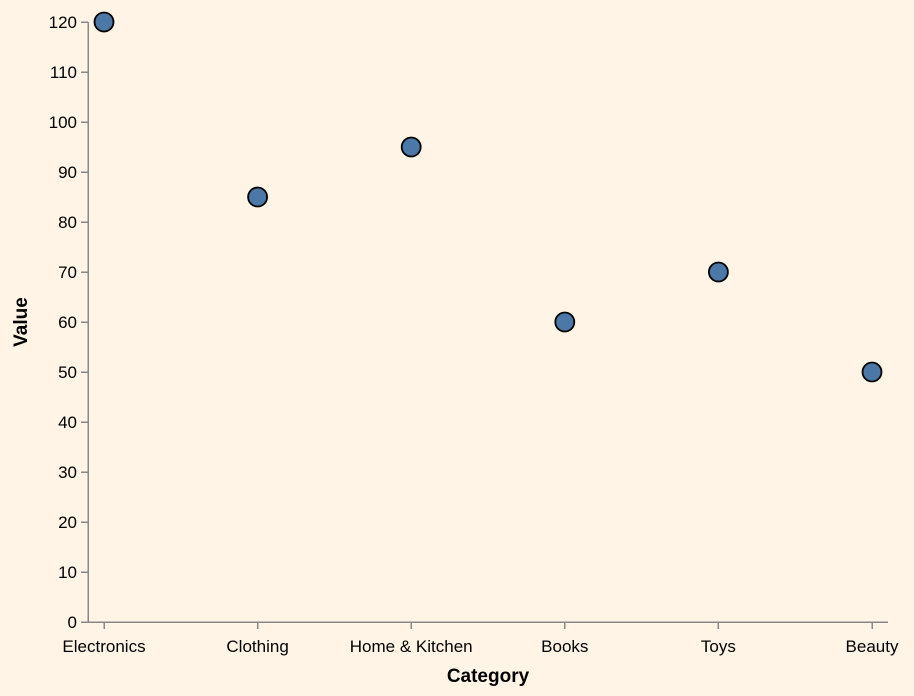  Describe the element at coordinates (63, 22) in the screenshot. I see `y-tick-label: 120` at that location.